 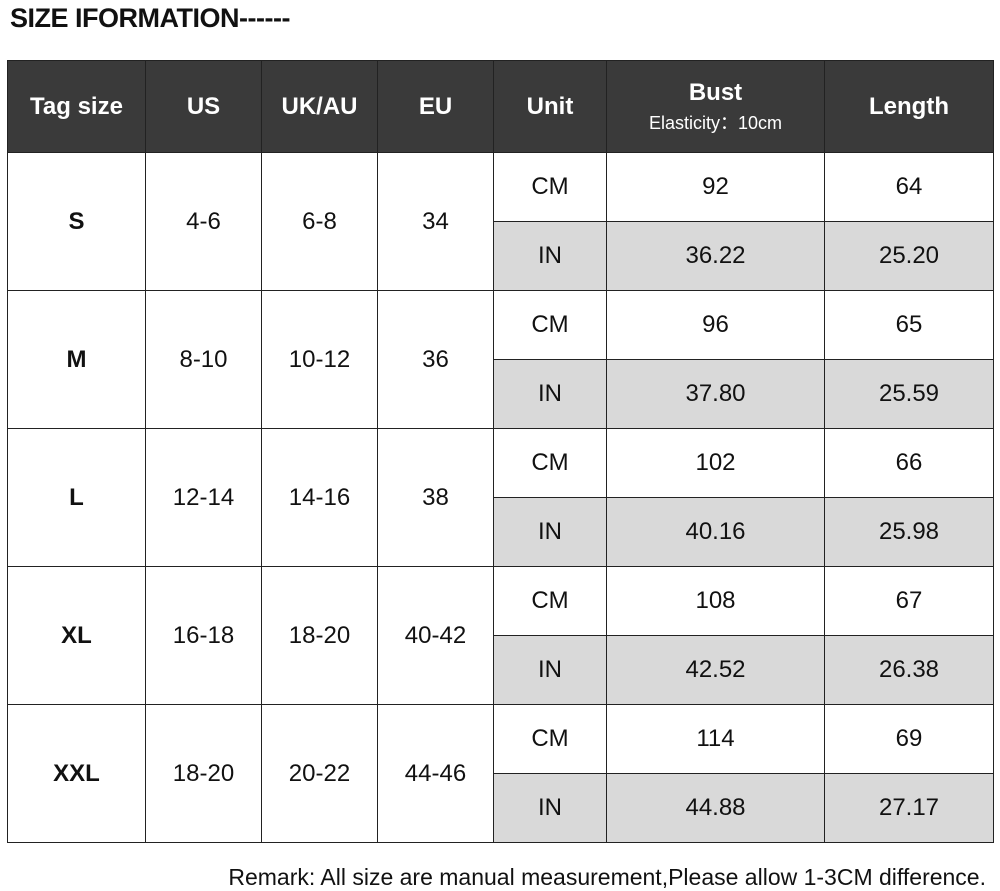 I want to click on eu-size: 38, so click(x=435, y=497).